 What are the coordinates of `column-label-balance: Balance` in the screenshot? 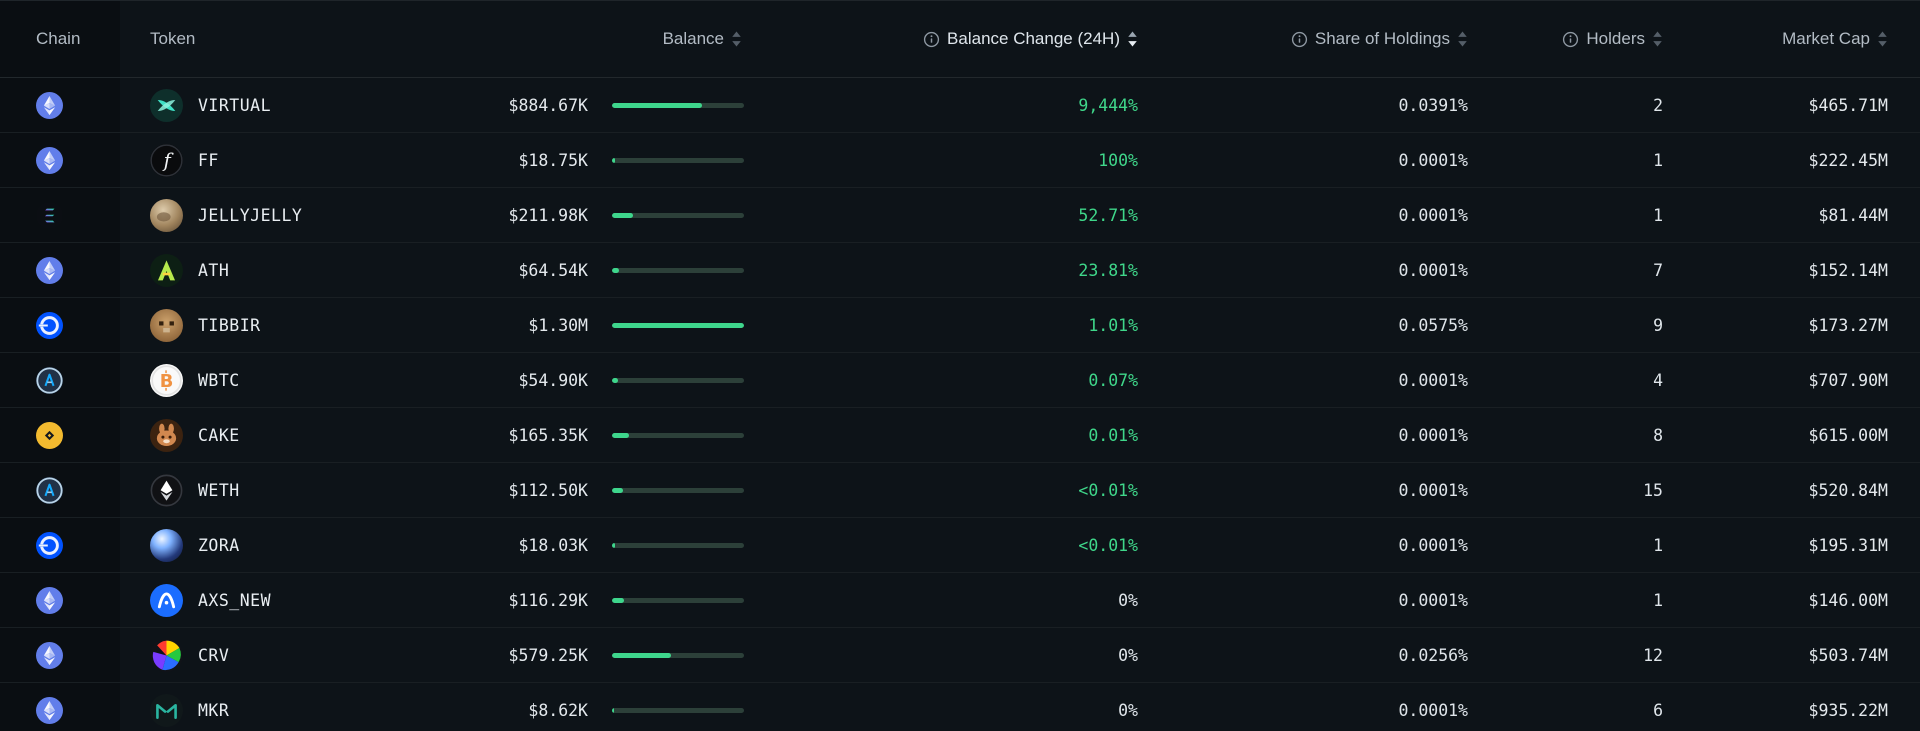 It's located at (693, 38).